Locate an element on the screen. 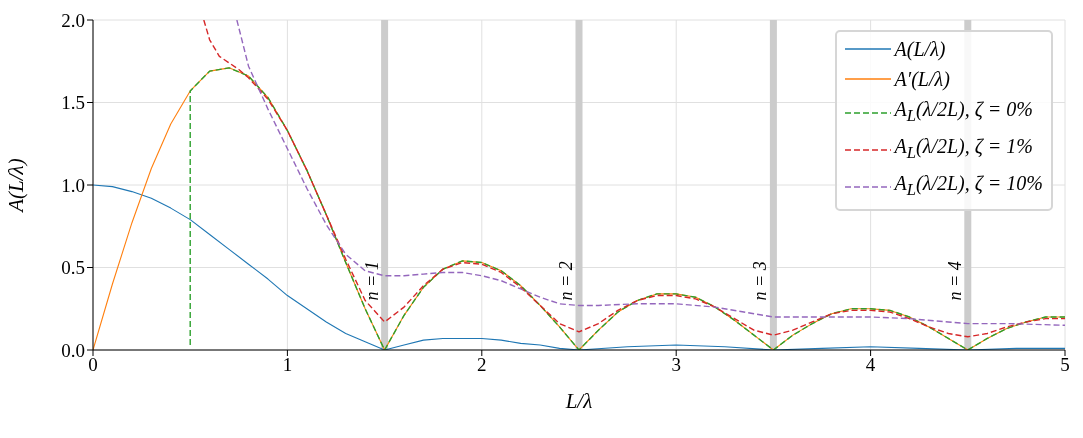  ref-line-label: n = 2 is located at coordinates (566, 281).